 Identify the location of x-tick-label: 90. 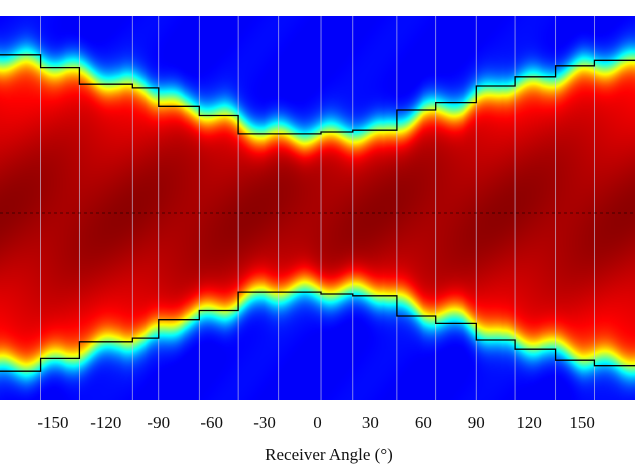
(476, 422).